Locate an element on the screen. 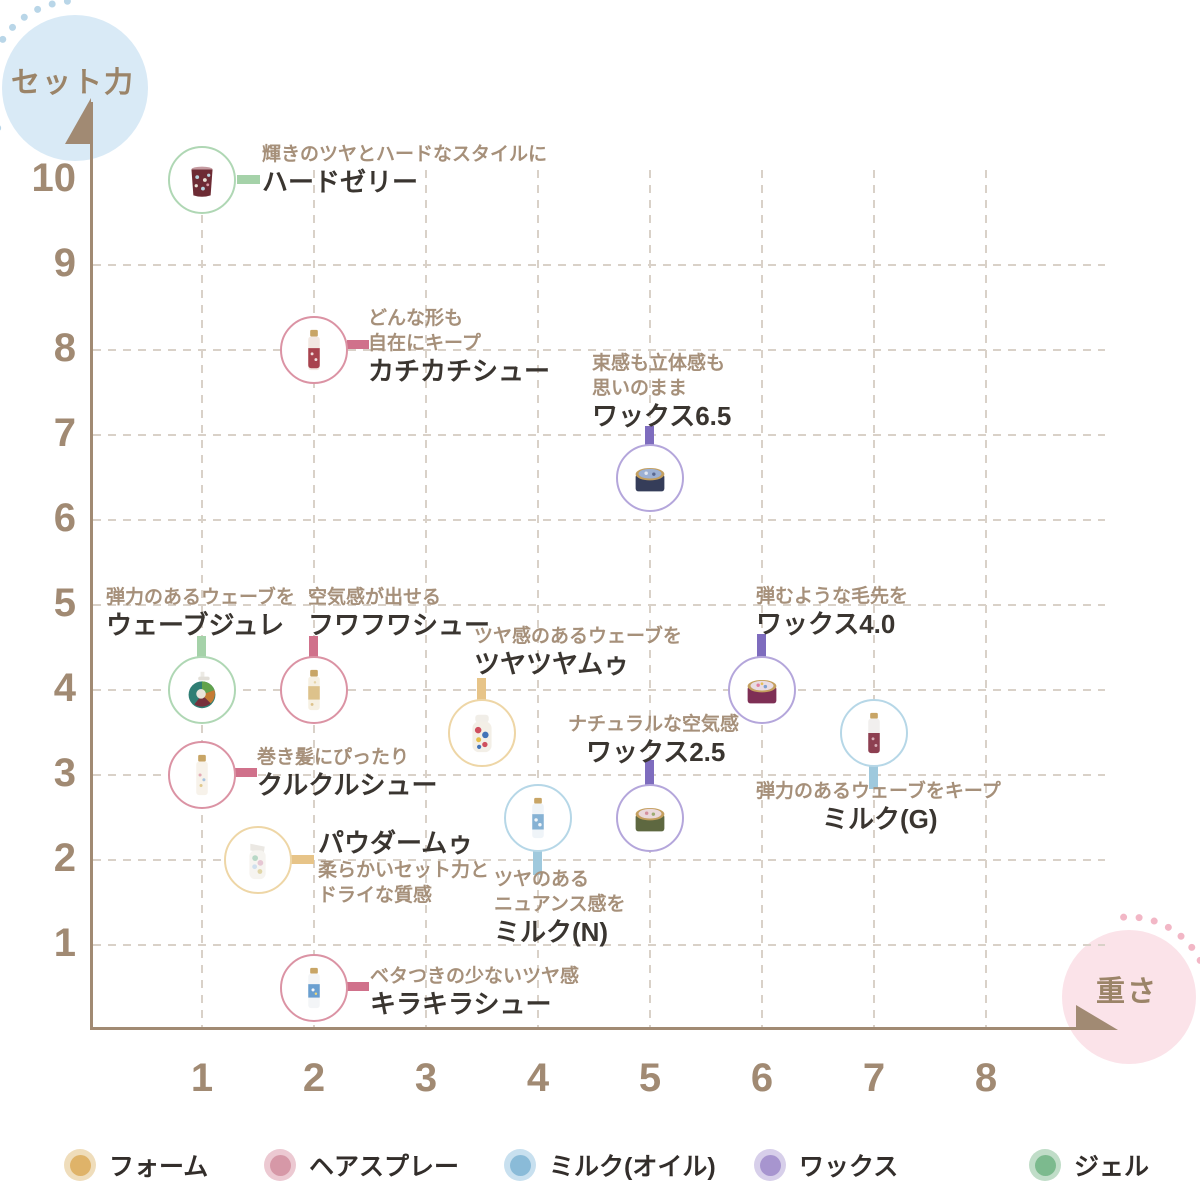 The image size is (1200, 1200). blue-dotted-arc-decoration is located at coordinates (35, 71).